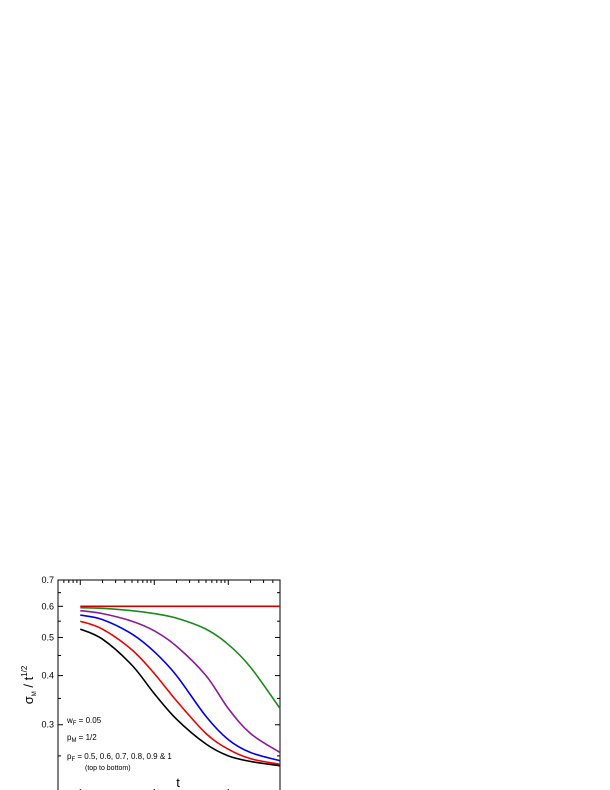 The image size is (610, 790). Describe the element at coordinates (47, 580) in the screenshot. I see `y-tick-label: 0.7` at that location.